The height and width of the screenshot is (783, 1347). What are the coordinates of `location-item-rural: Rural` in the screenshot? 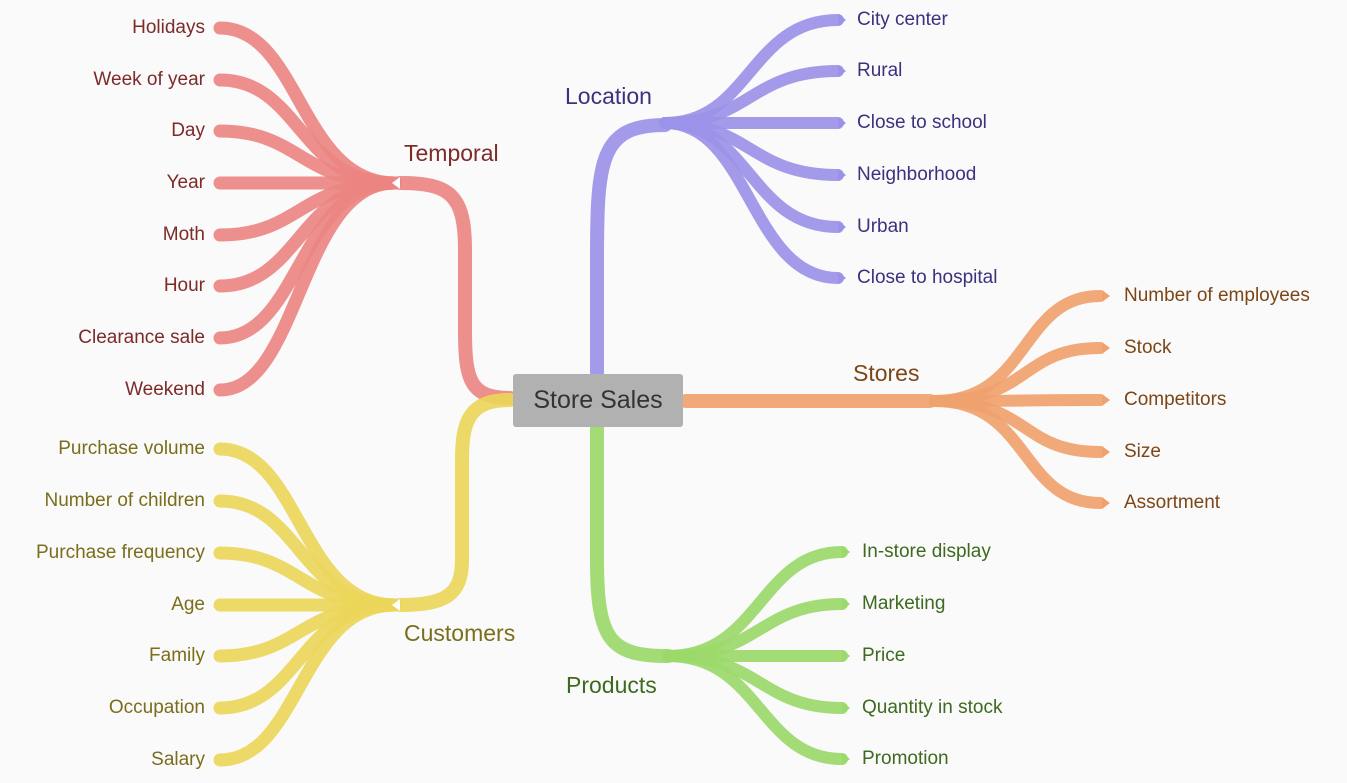 It's located at (880, 70).